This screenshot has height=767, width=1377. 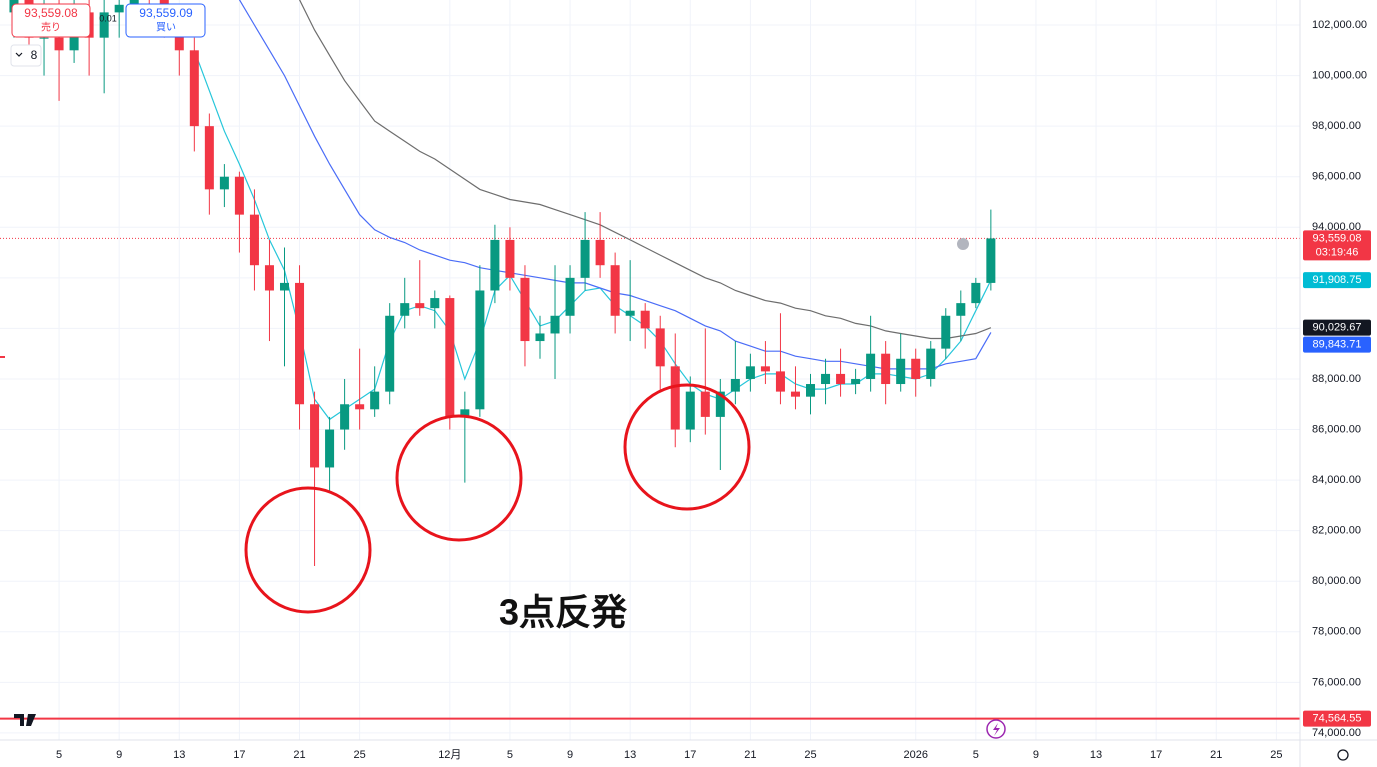 What do you see at coordinates (1336, 531) in the screenshot?
I see `y-tick-label: 82,000.00` at bounding box center [1336, 531].